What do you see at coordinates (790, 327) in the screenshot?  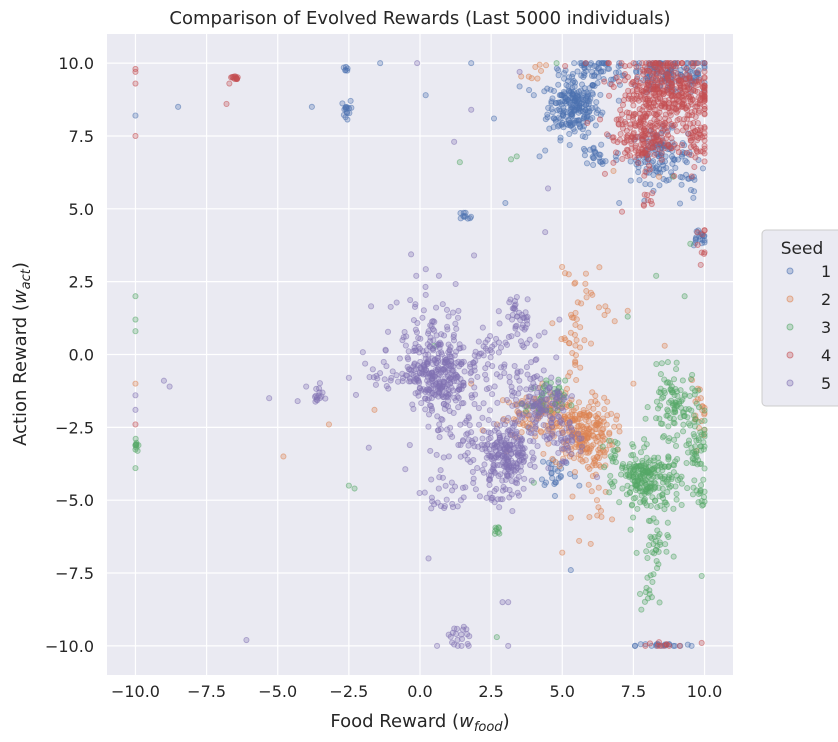 I see `legend-marker` at bounding box center [790, 327].